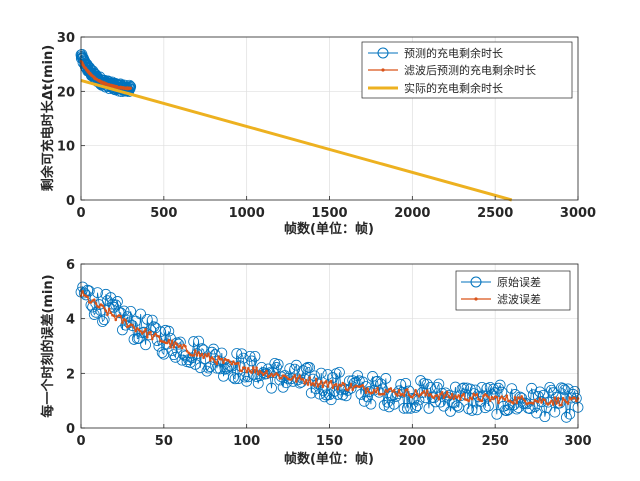 The image size is (640, 481). What do you see at coordinates (70, 374) in the screenshot?
I see `bottom-y-tick-label: 2` at bounding box center [70, 374].